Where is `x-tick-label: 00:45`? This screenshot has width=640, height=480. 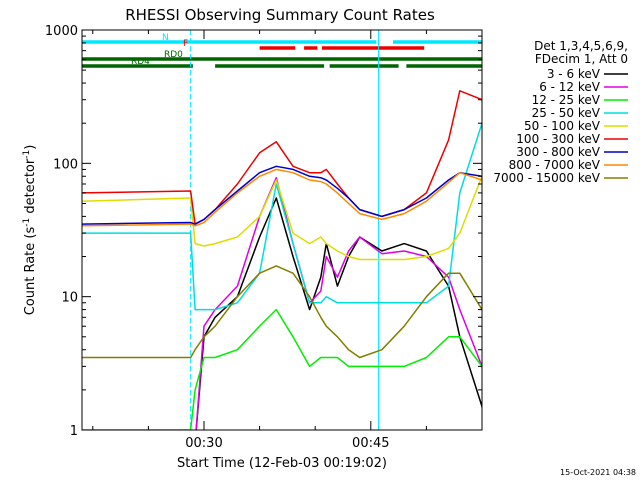
x-tick-label: 00:45 is located at coordinates (370, 443).